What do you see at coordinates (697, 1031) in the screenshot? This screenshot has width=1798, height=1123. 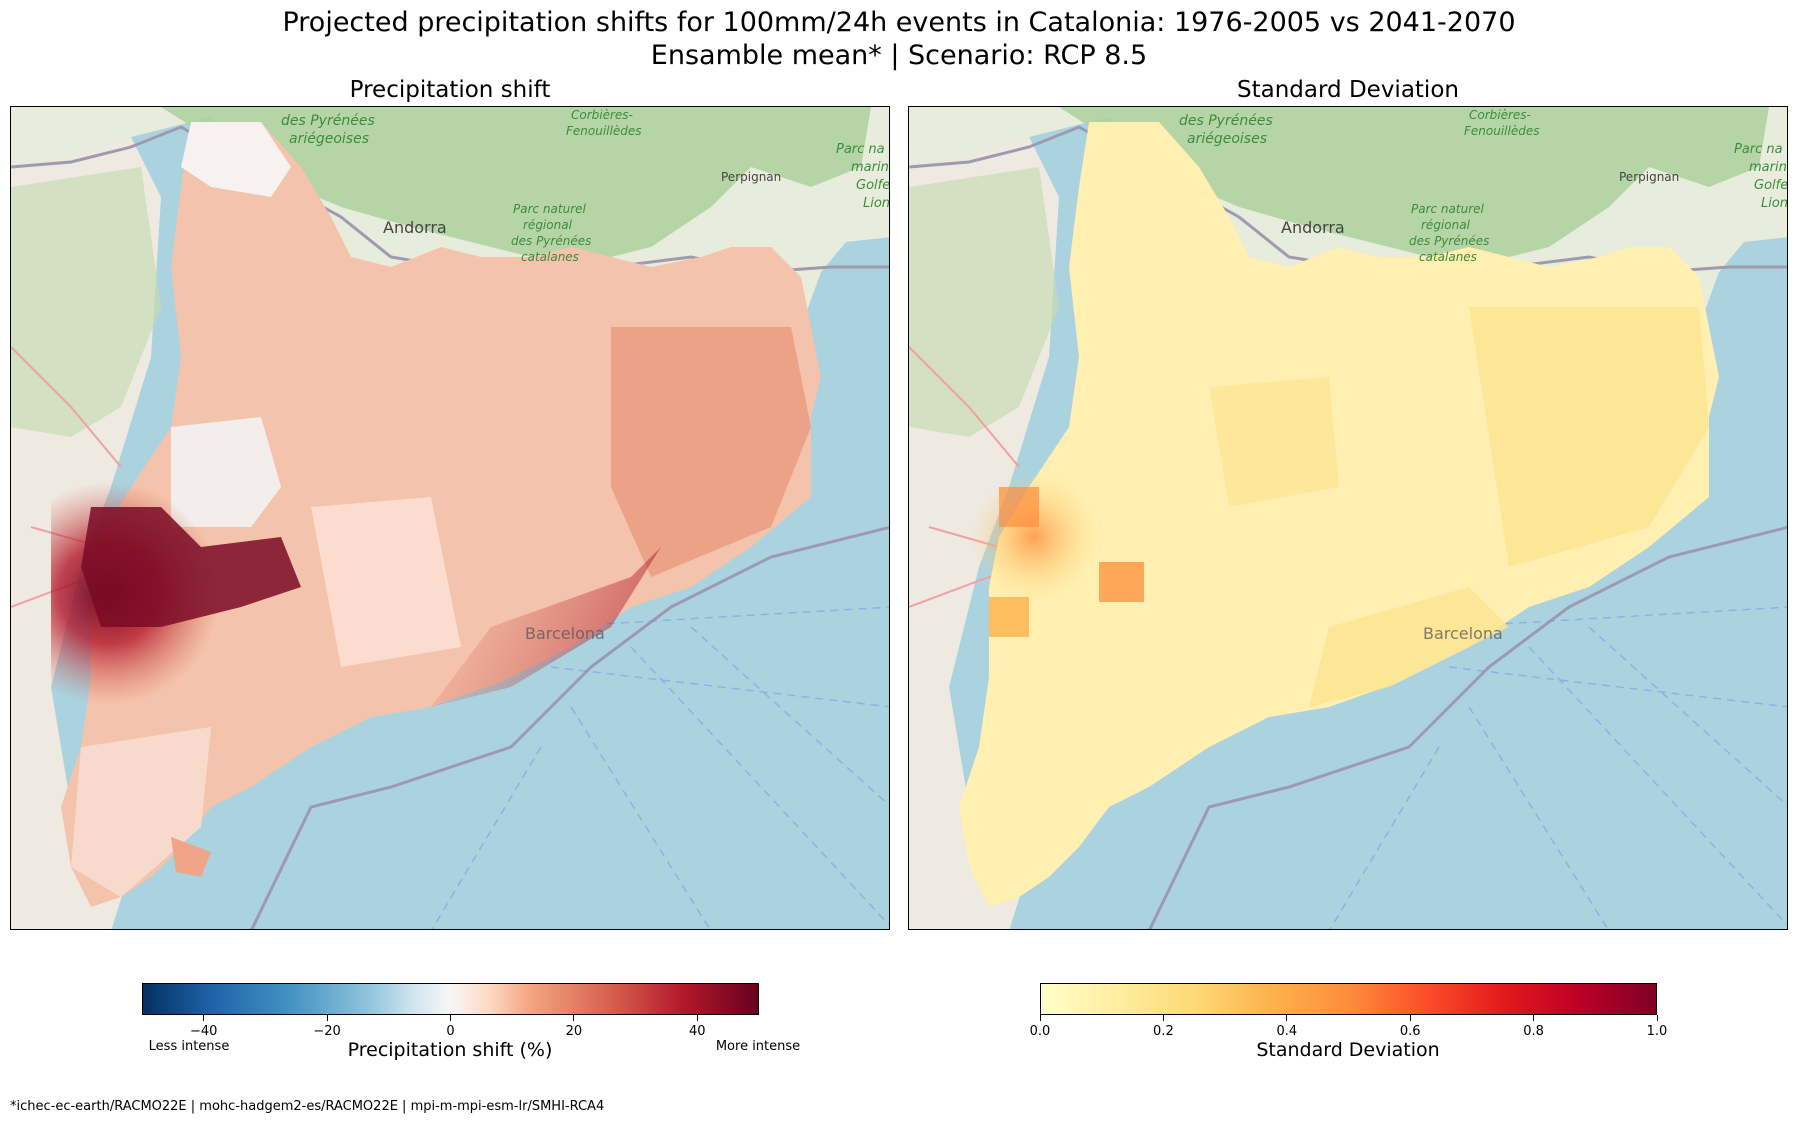 I see `left-colorbar-tick-label: 40` at bounding box center [697, 1031].